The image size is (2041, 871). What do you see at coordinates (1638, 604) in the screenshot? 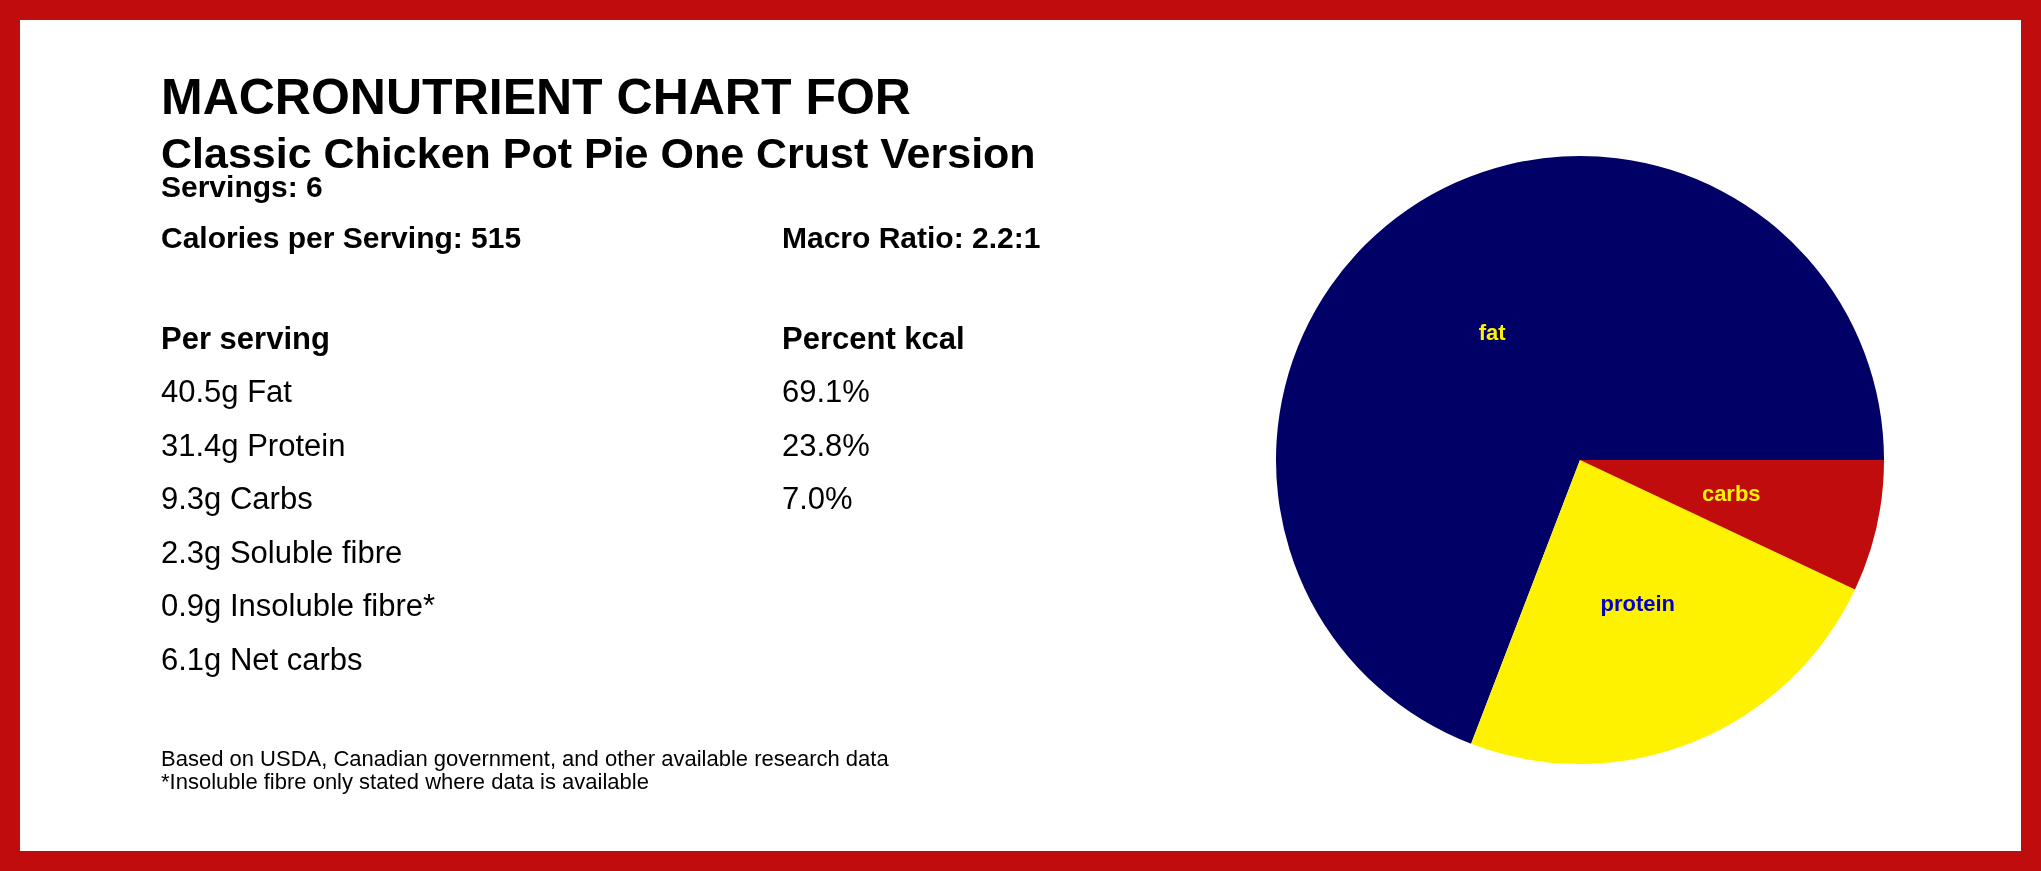
I see `slice-label: protein` at bounding box center [1638, 604].